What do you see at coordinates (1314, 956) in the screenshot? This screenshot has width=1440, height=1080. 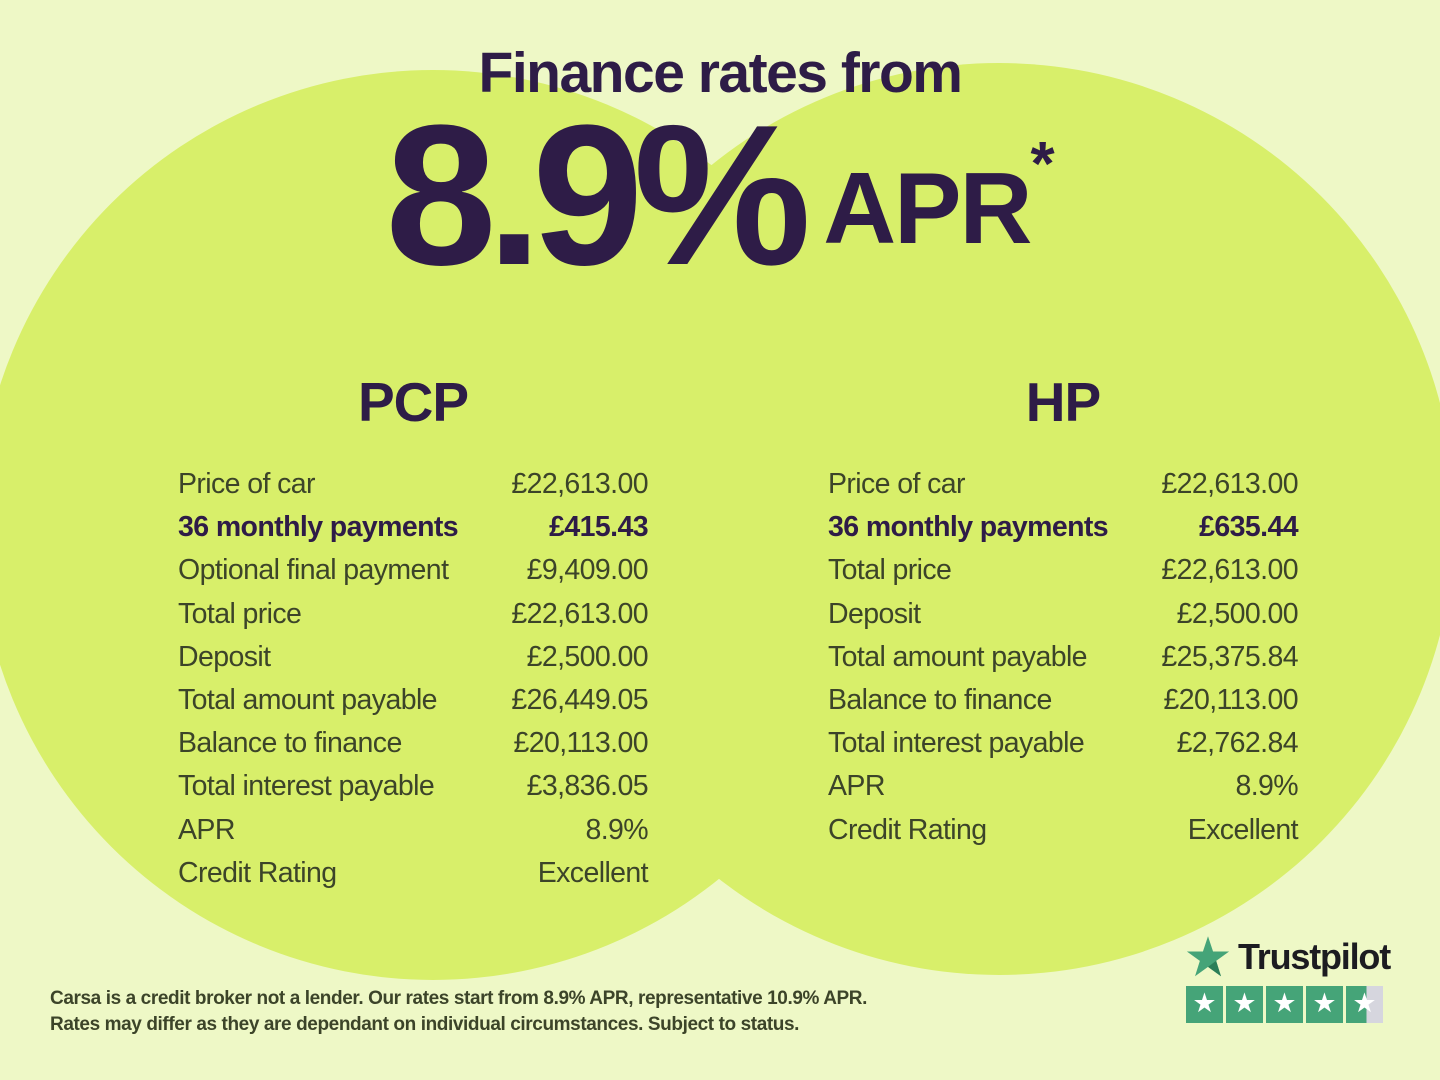 I see `trustpilot-brand-name: Trustpilot` at bounding box center [1314, 956].